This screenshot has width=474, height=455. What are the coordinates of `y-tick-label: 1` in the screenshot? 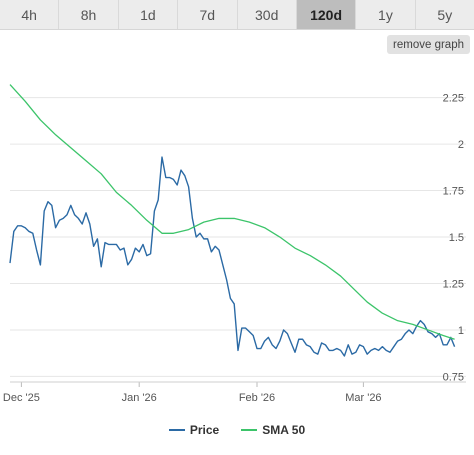 It's located at (461, 331).